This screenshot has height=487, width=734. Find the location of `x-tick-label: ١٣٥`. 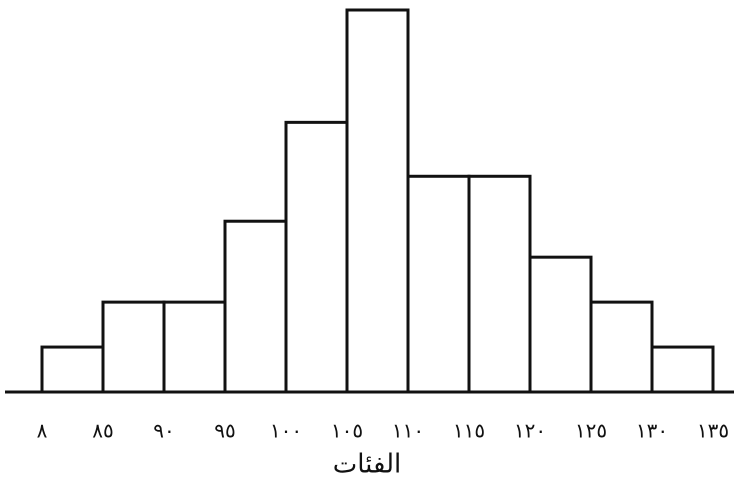

x-tick-label: ١٣٥ is located at coordinates (713, 431).